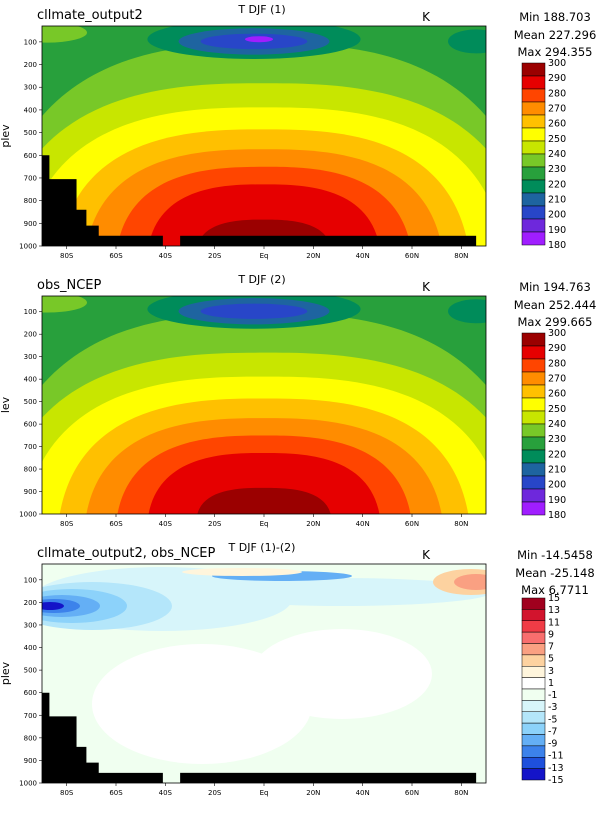 The height and width of the screenshot is (814, 606). I want to click on colorbar-label: 280, so click(557, 363).